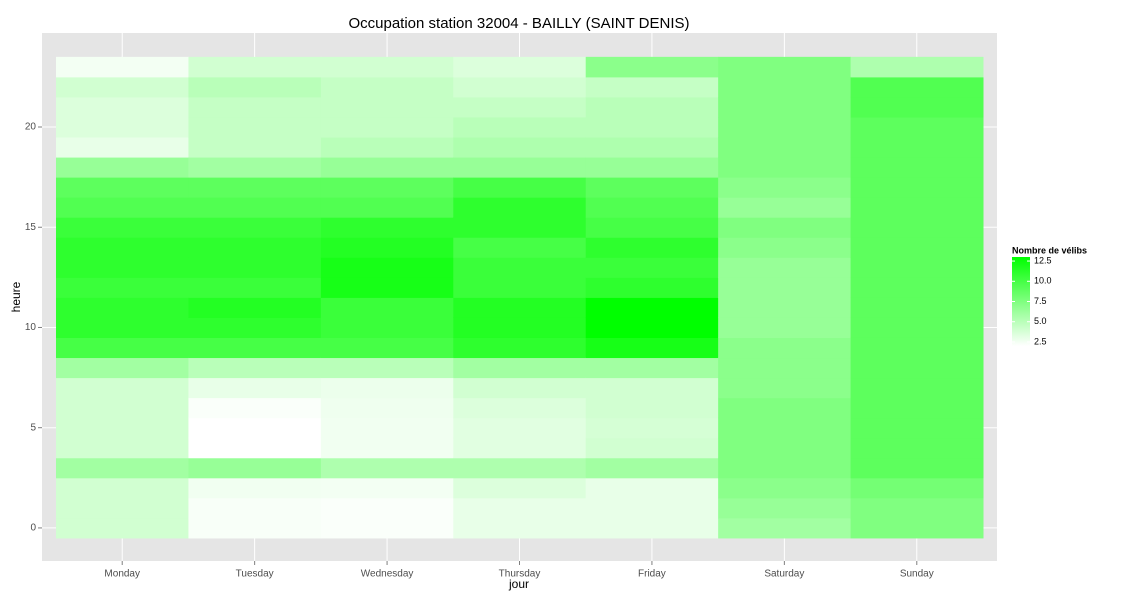  Describe the element at coordinates (33, 528) in the screenshot. I see `y-tick-label: 0` at that location.